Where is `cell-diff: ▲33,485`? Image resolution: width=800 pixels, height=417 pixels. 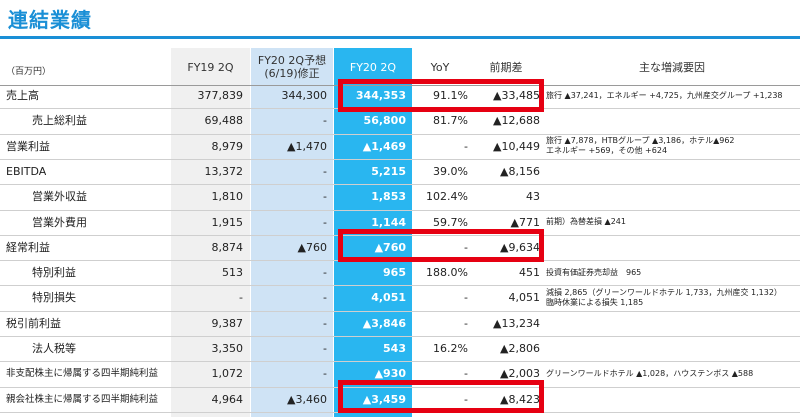
cell-diff: ▲33,485 is located at coordinates (516, 95).